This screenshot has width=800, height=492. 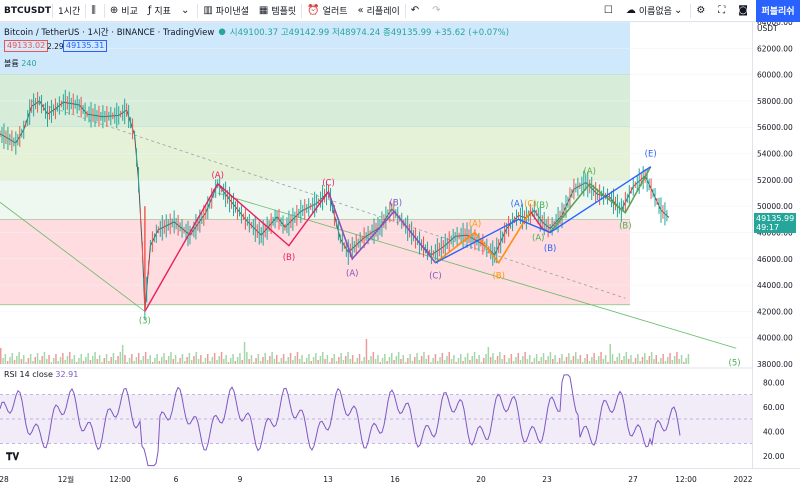 What do you see at coordinates (85, 46) in the screenshot?
I see `ask-price-tag: 49135.31` at bounding box center [85, 46].